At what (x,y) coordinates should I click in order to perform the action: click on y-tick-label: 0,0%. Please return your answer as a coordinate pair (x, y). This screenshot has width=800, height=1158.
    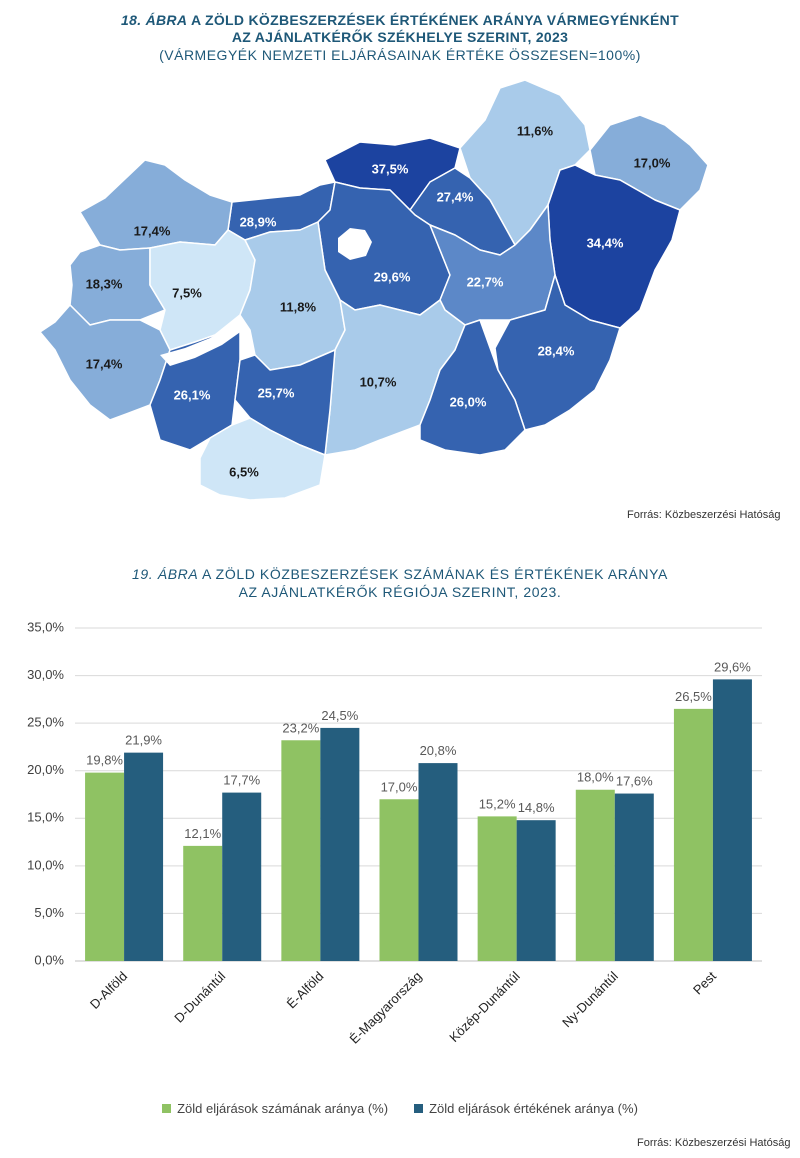
    Looking at the image, I should click on (49, 959).